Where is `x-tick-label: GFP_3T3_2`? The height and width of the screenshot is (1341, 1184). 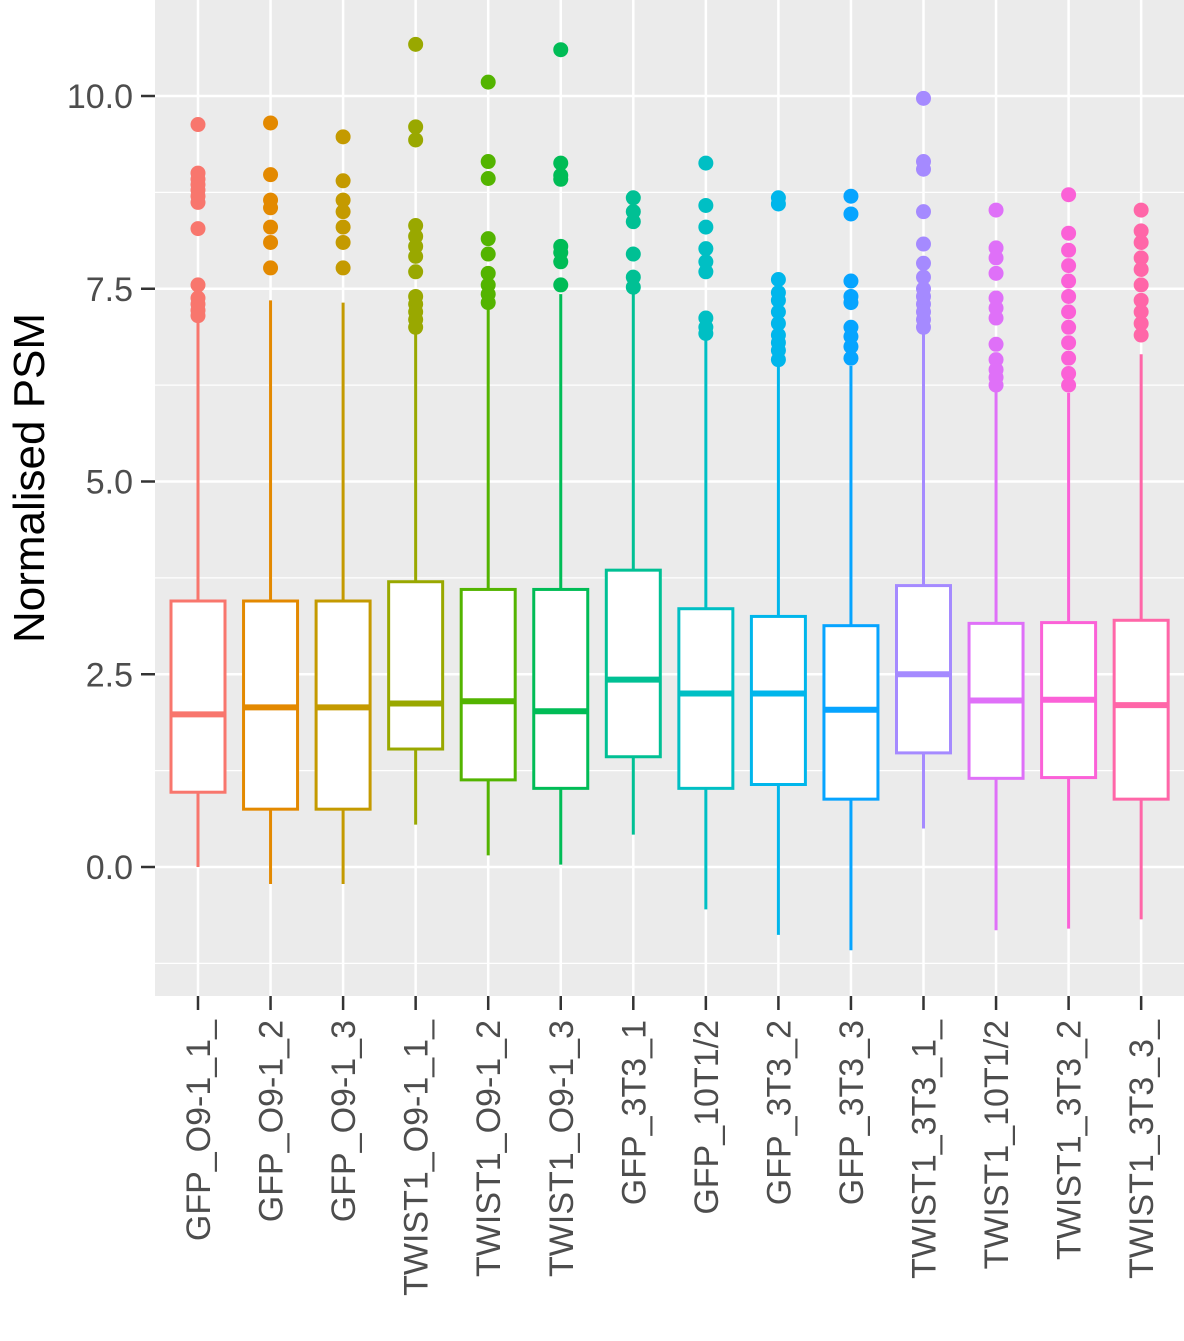
x-tick-label: GFP_3T3_2 is located at coordinates (779, 1112).